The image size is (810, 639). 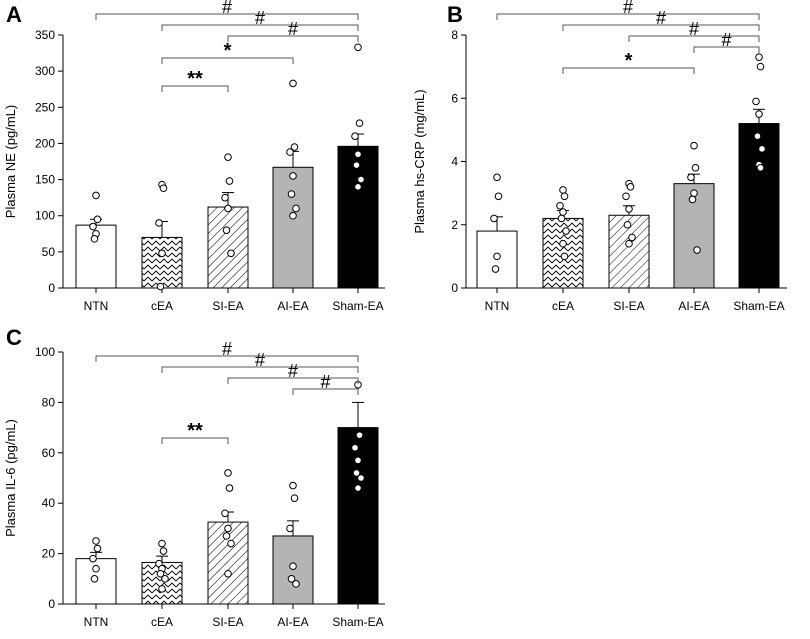 What do you see at coordinates (14, 14) in the screenshot?
I see `panel-letter: A` at bounding box center [14, 14].